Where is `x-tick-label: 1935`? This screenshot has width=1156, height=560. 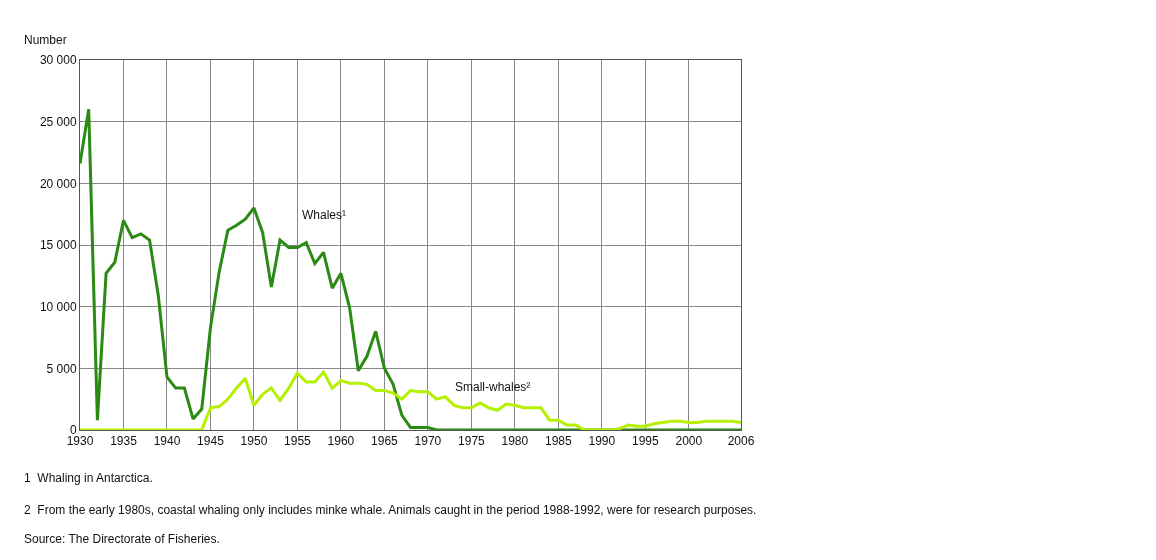 x-tick-label: 1935 is located at coordinates (124, 441).